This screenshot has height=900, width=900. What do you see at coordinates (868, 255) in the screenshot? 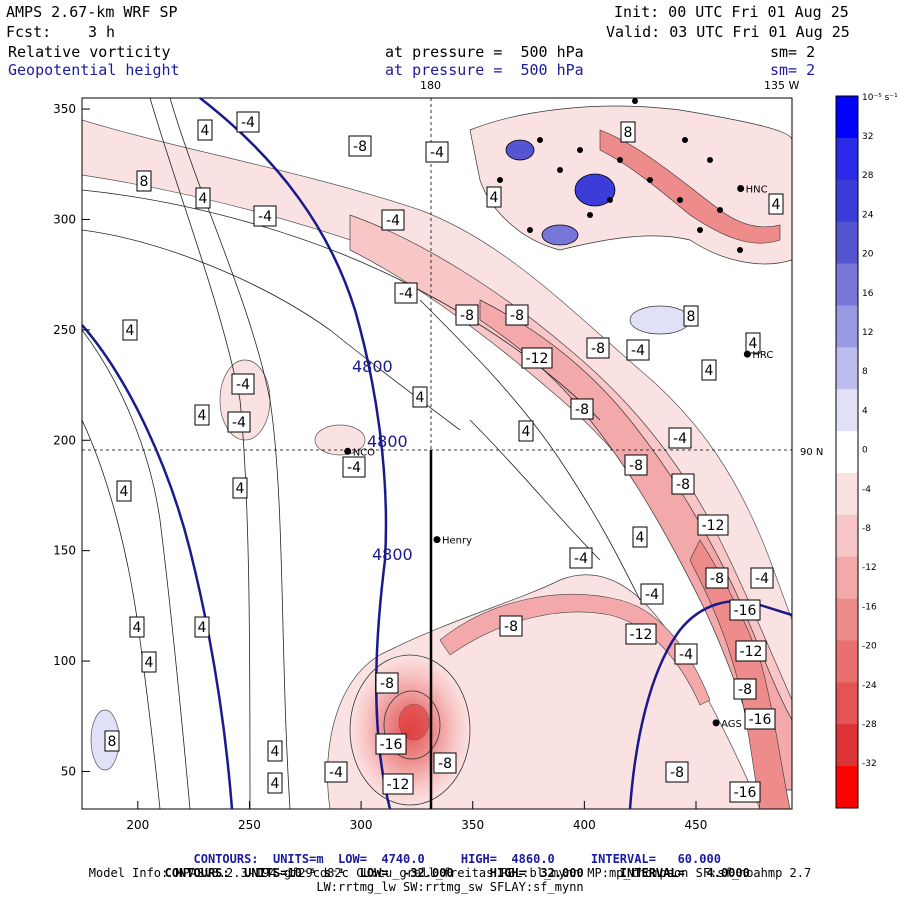
I see `colorbar-tick-label: 20` at bounding box center [868, 255].